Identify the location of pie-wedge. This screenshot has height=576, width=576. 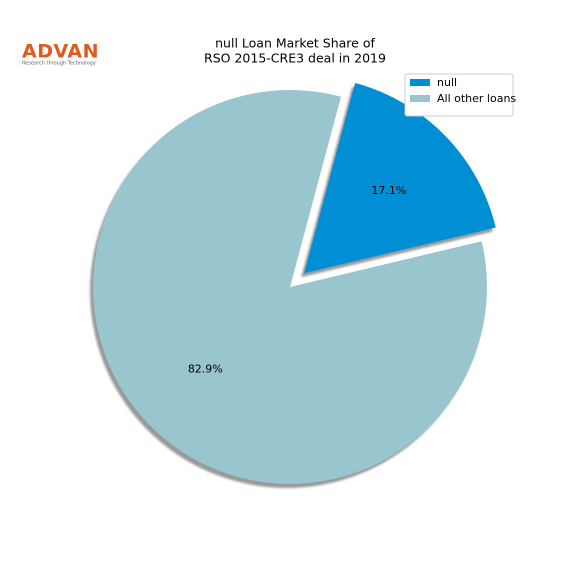
(400, 178).